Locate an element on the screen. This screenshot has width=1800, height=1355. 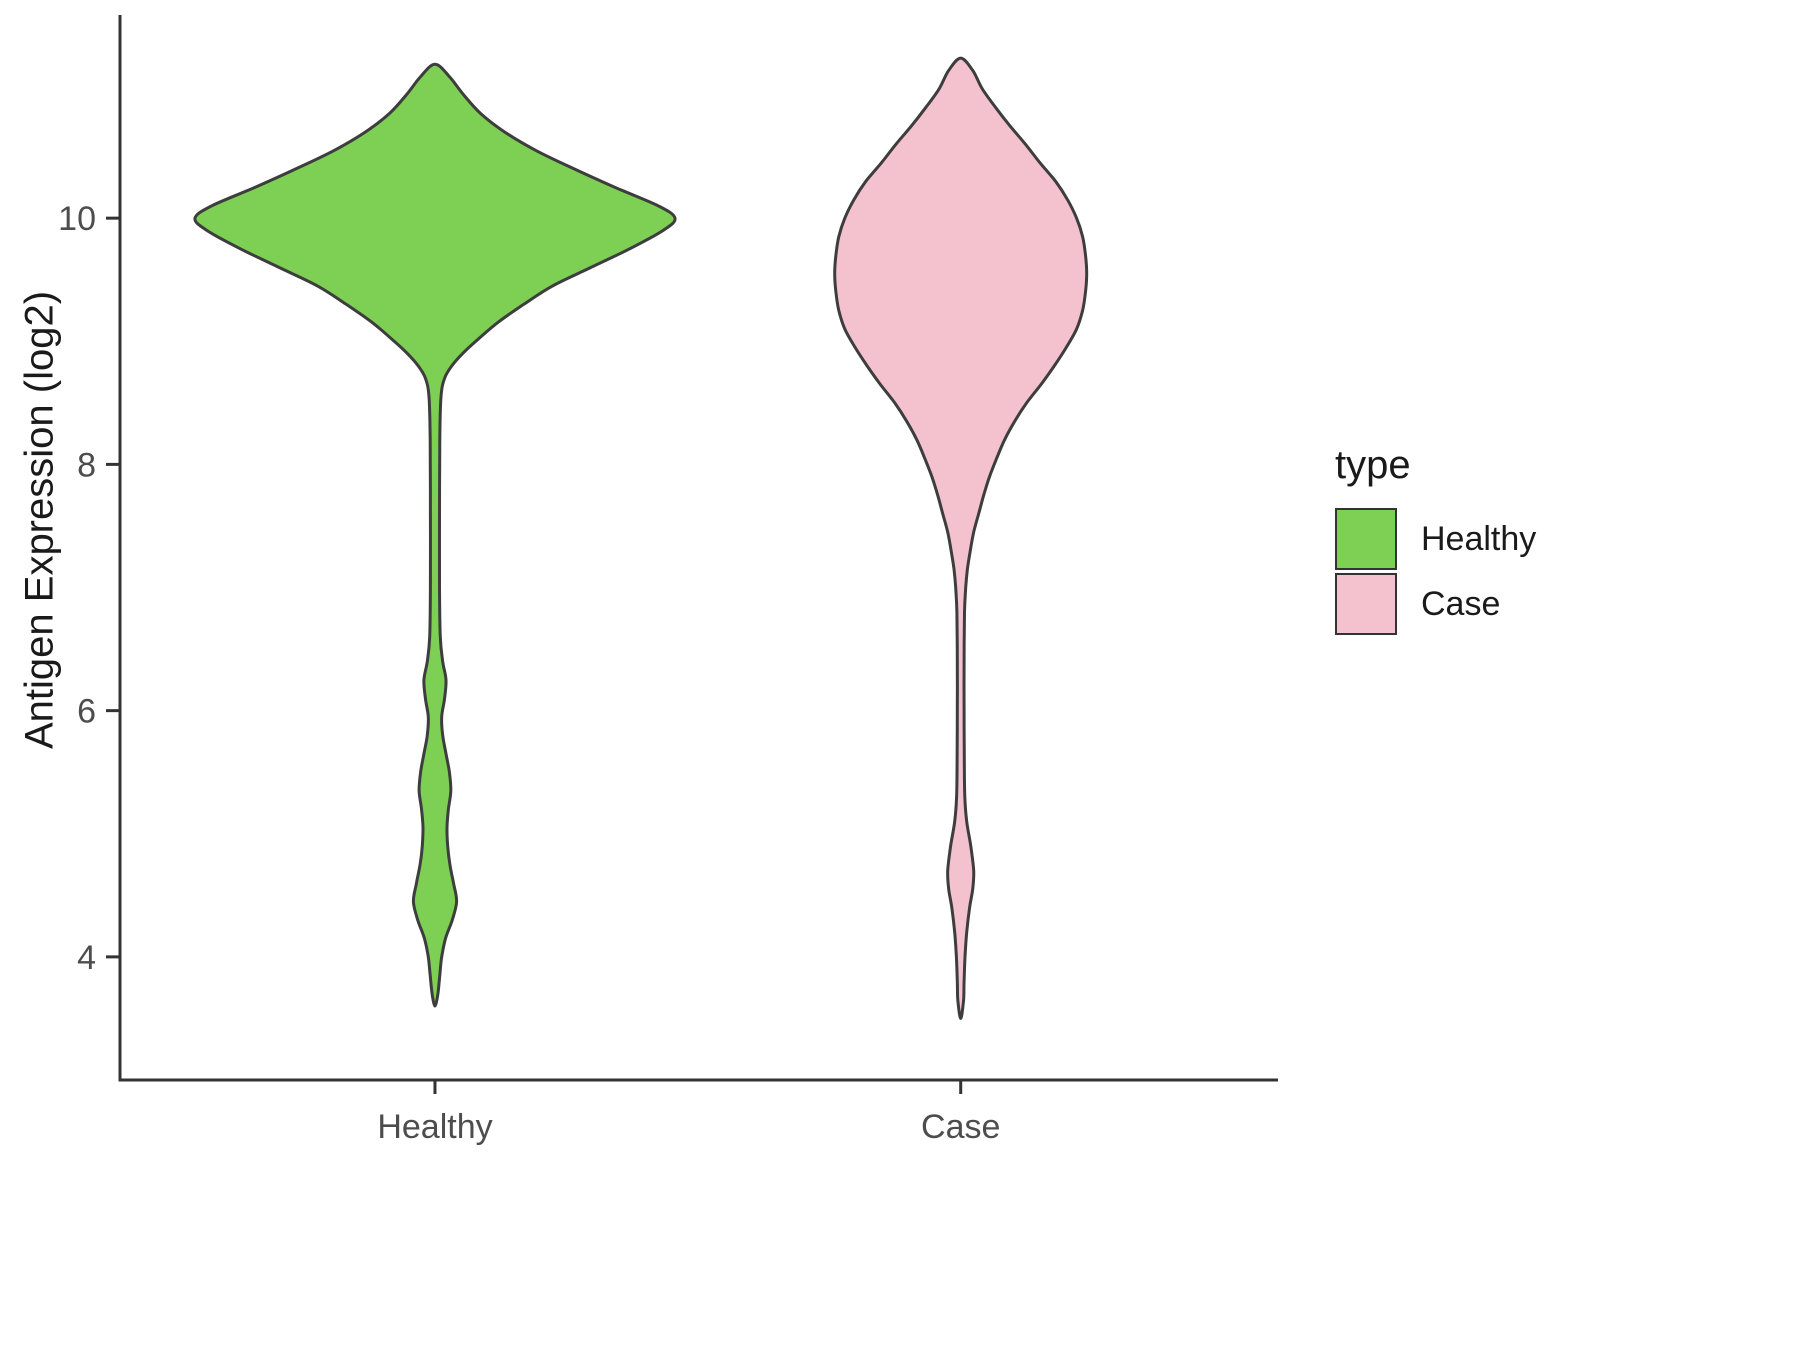
legend-title: type is located at coordinates (1373, 465).